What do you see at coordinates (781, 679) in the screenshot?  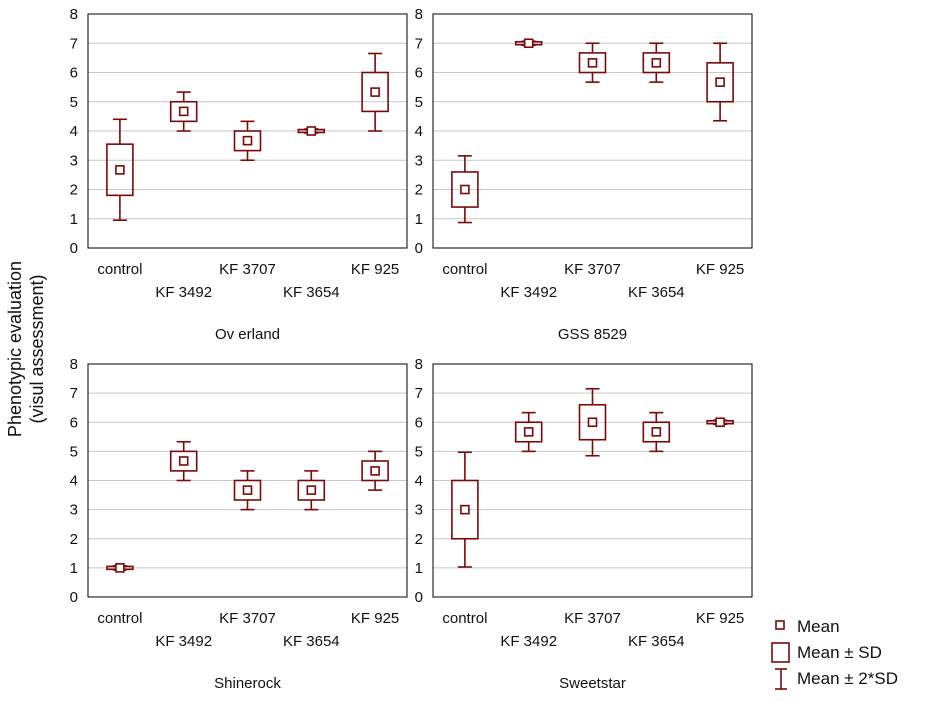 I see `legend-sd2-icon` at bounding box center [781, 679].